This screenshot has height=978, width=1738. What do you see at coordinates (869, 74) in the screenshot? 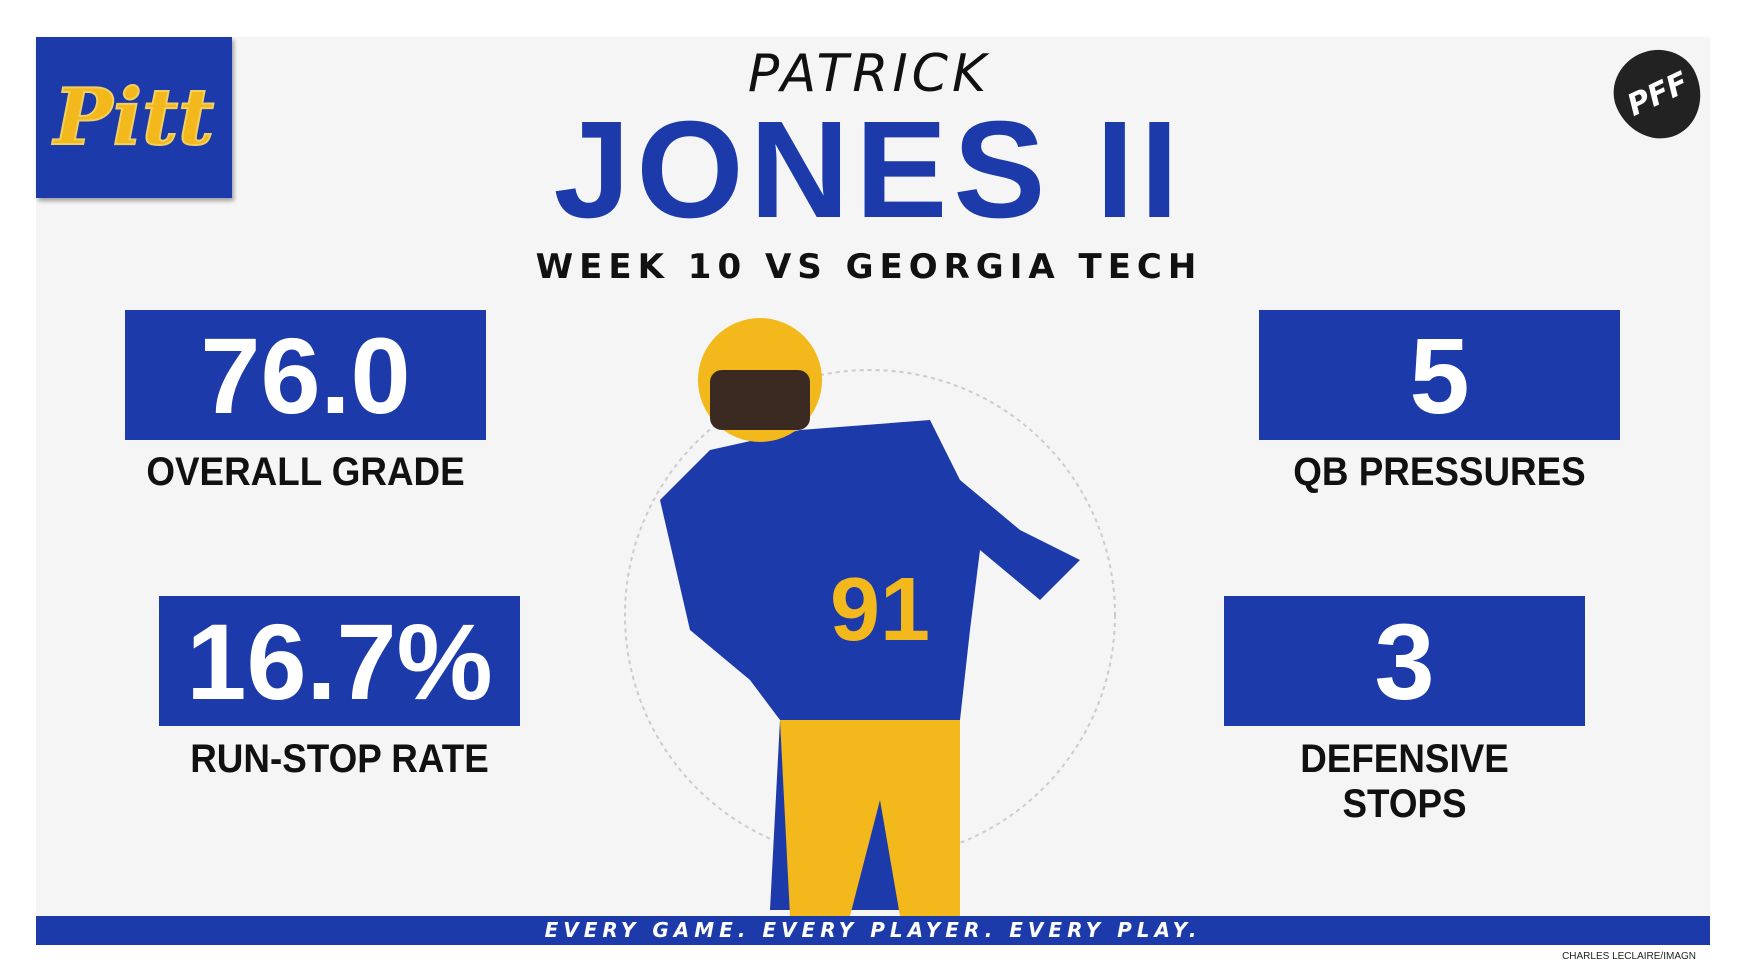
I see `first-name: PATRICK` at bounding box center [869, 74].